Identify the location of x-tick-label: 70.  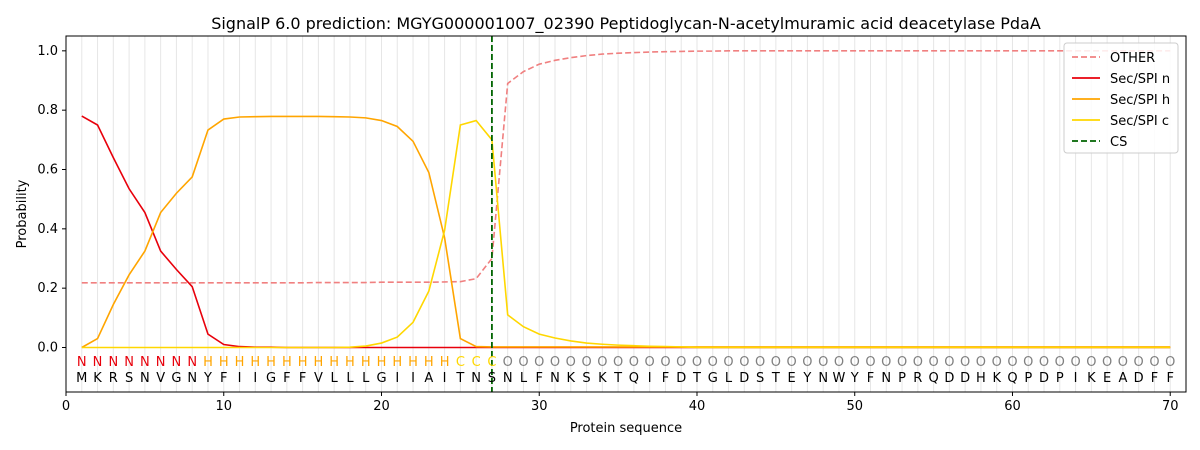
(1170, 406).